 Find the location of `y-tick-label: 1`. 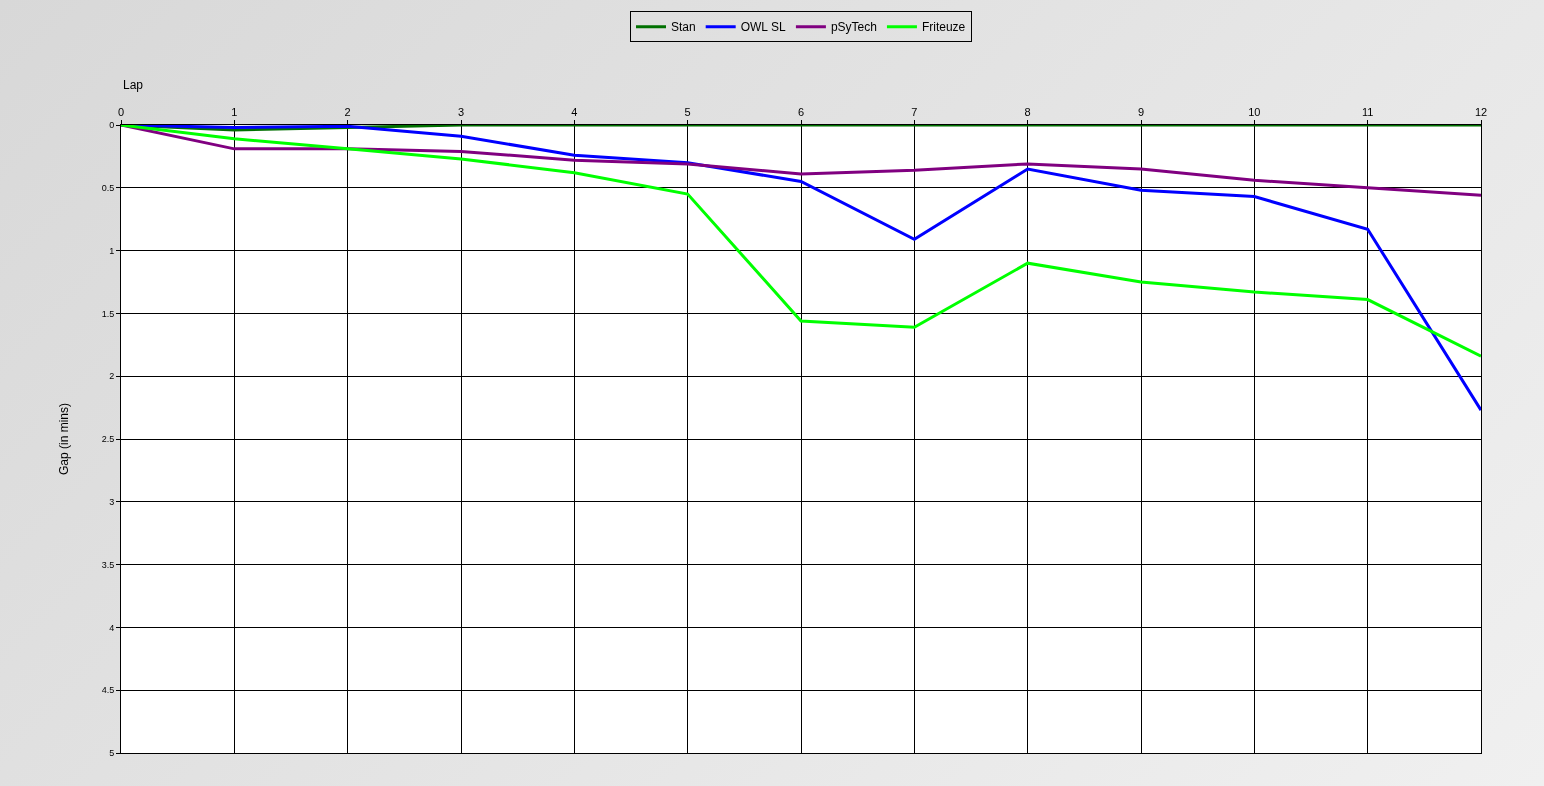

y-tick-label: 1 is located at coordinates (112, 250).